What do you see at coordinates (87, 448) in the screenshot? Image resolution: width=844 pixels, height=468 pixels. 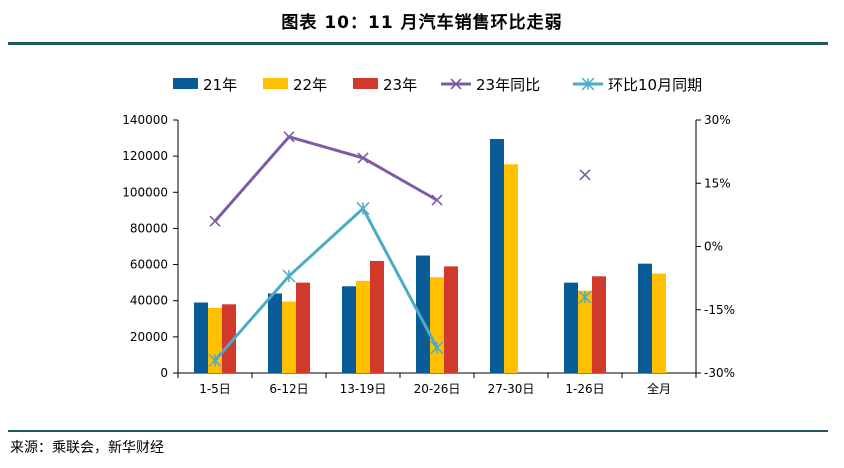 I see `source-note: 来源：乘联会，新华财经` at bounding box center [87, 448].